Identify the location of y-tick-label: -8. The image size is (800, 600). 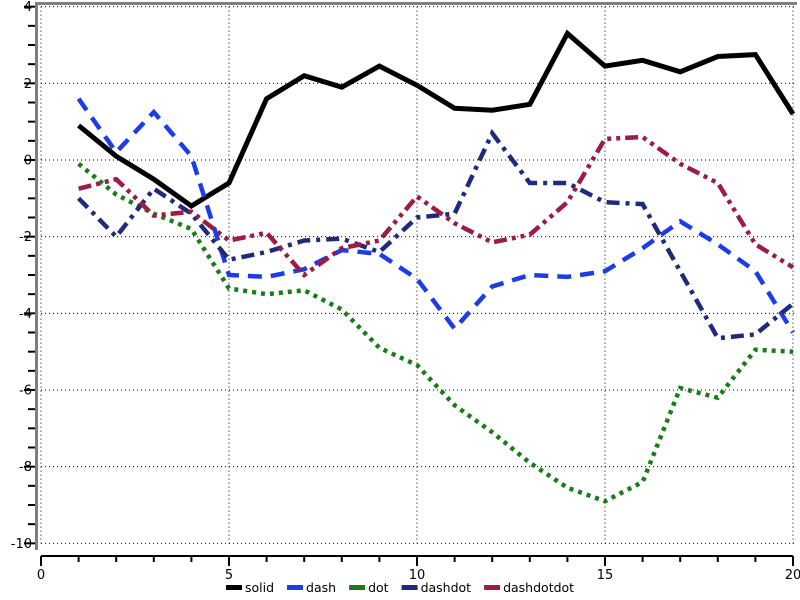
(25, 467).